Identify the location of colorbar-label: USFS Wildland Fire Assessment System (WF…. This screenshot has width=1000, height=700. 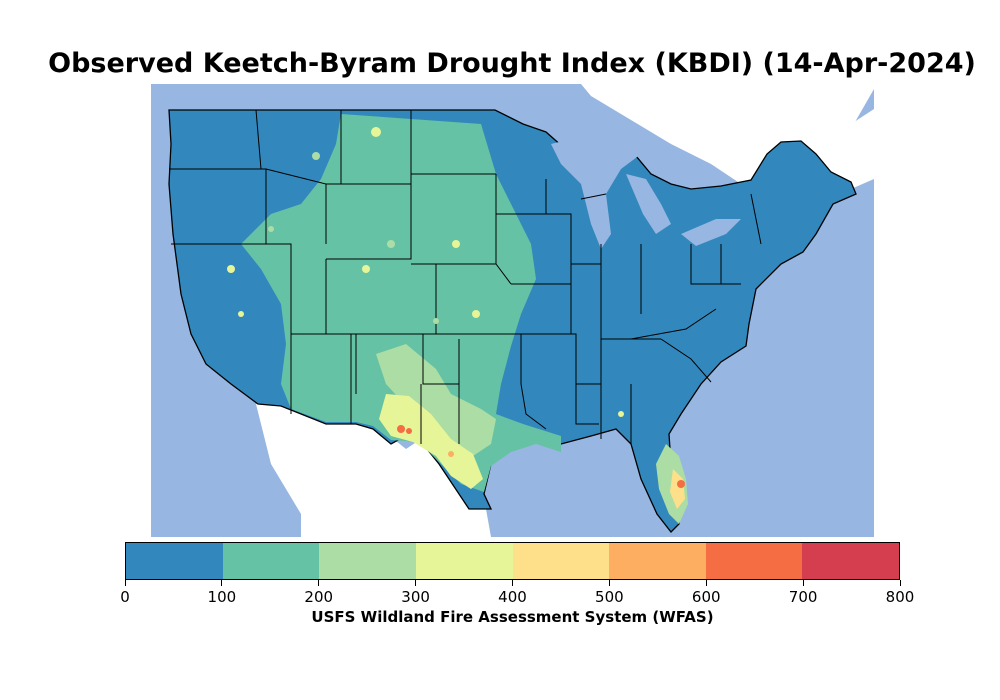
(512, 617).